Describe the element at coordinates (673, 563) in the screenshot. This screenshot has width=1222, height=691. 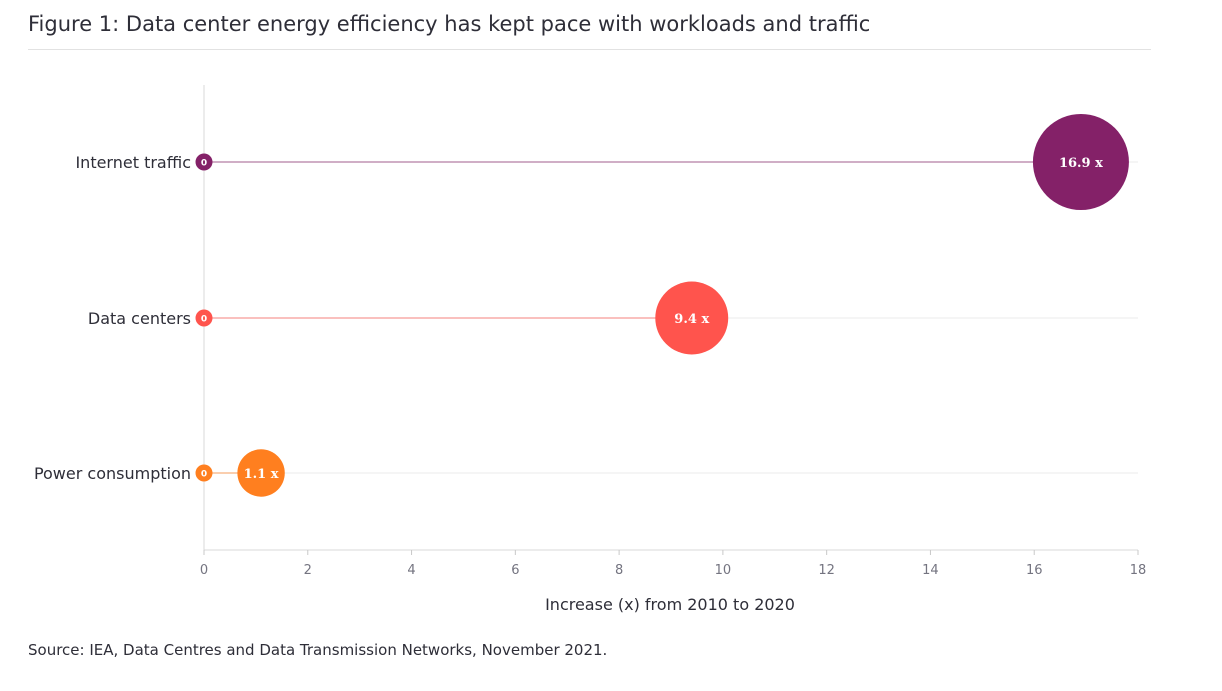
I see `x-axis: 0 2 4 6 8 10 12 14 16 18` at that location.